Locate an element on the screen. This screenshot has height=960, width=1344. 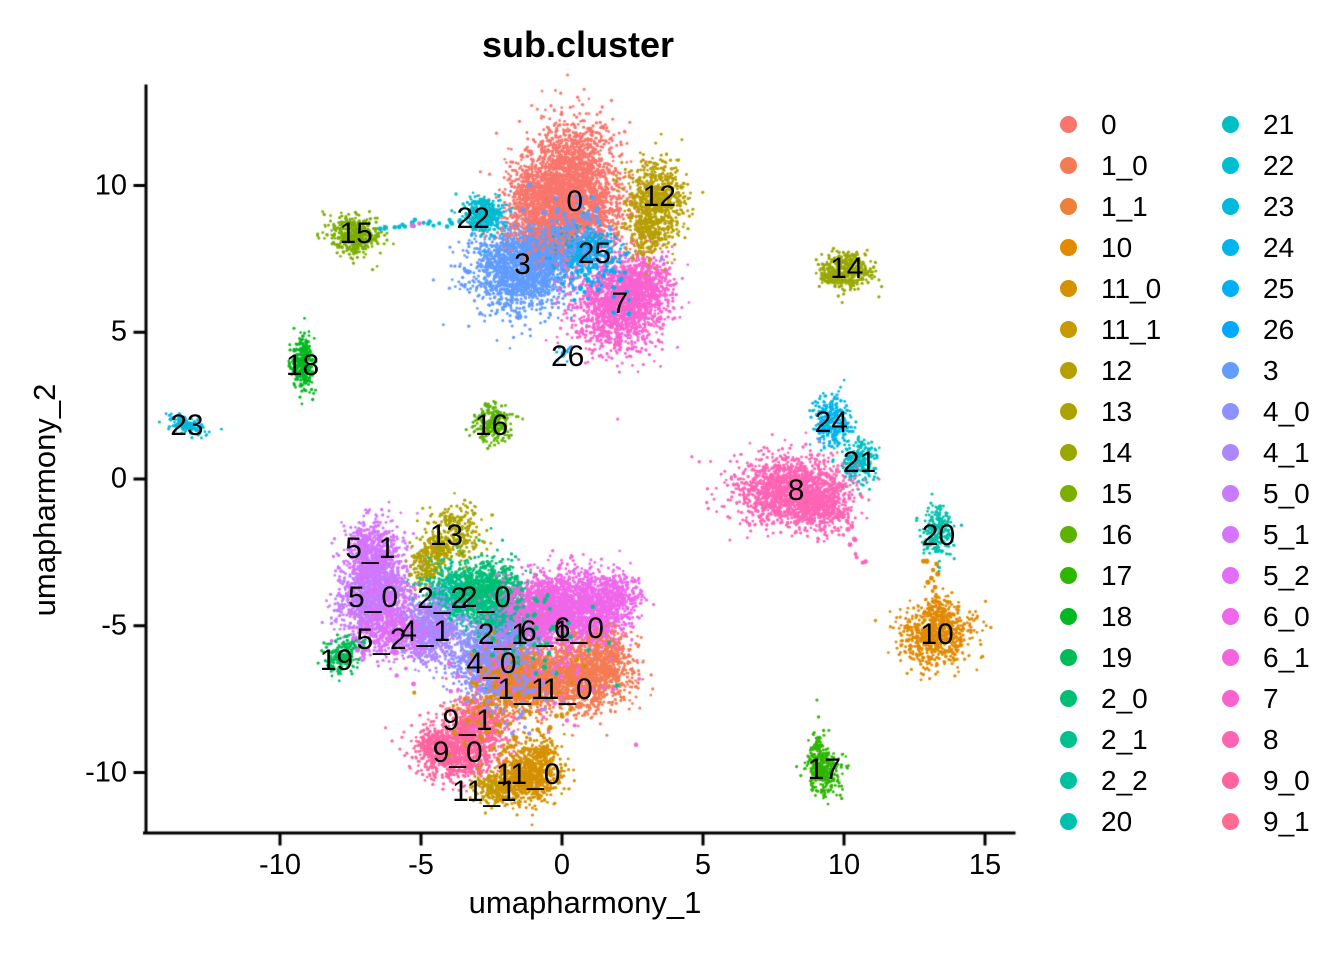
legend-item-4_0: 4_0 is located at coordinates (1283, 411).